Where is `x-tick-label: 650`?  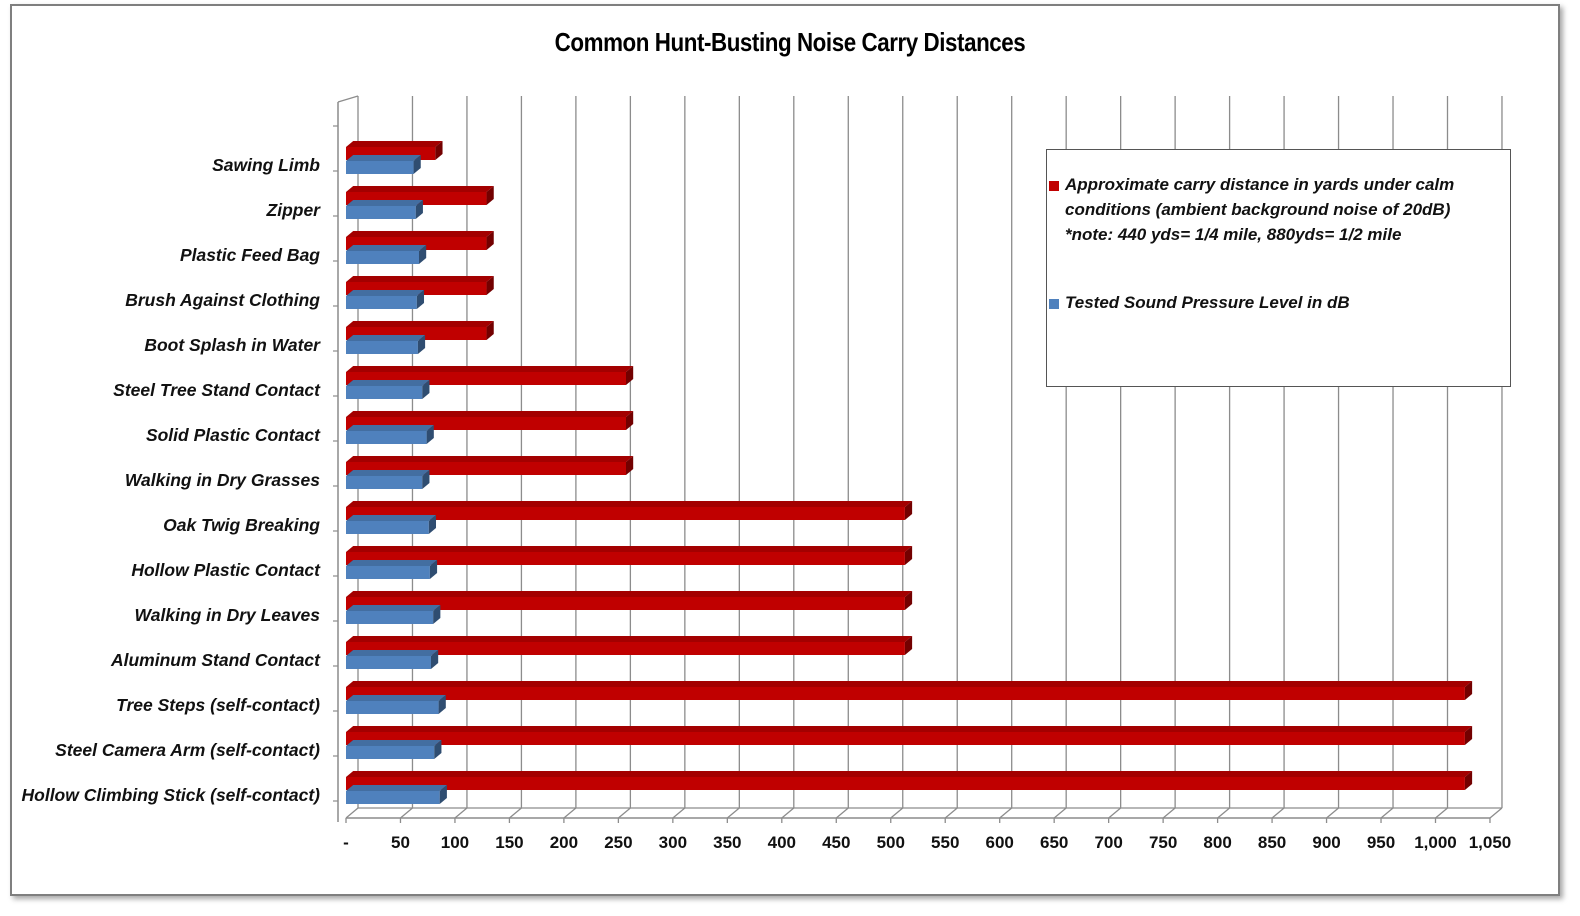
x-tick-label: 650 is located at coordinates (1054, 842).